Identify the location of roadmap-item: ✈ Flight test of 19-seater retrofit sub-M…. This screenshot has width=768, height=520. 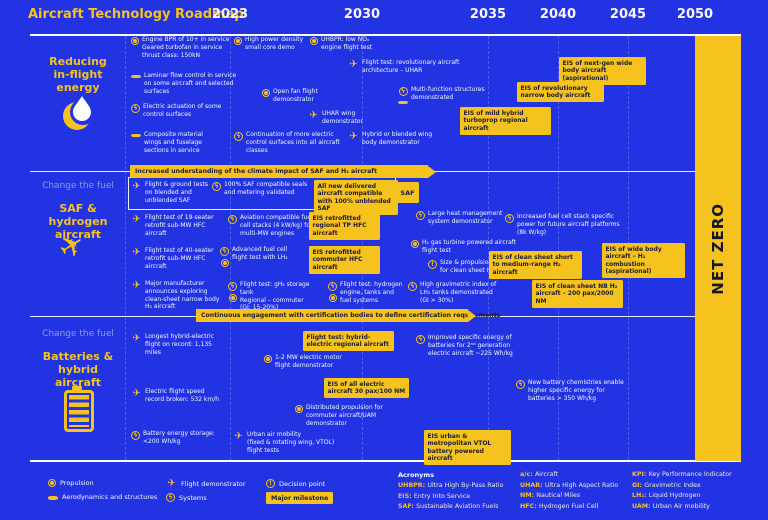
(174, 225).